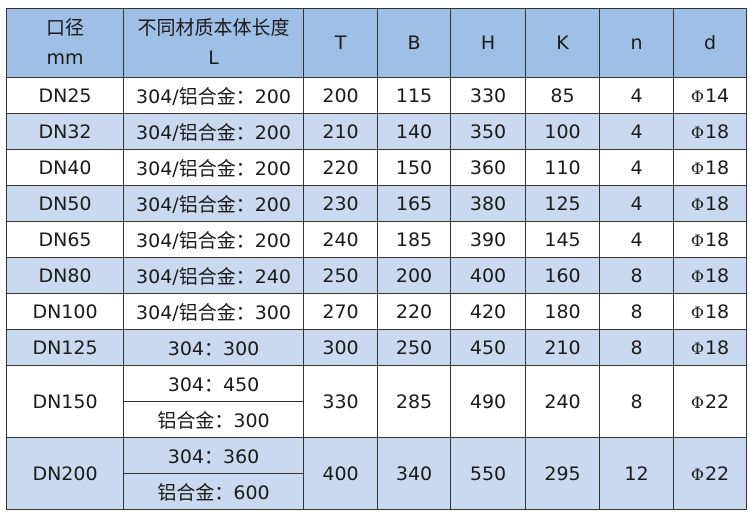  What do you see at coordinates (488, 167) in the screenshot?
I see `H-cell: 360` at bounding box center [488, 167].